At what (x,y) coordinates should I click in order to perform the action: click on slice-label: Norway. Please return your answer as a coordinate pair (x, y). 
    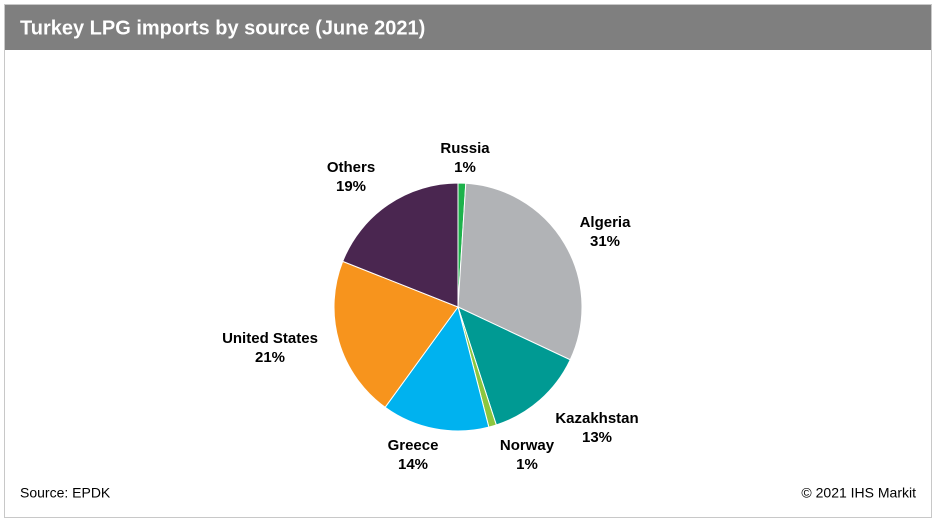
    Looking at the image, I should click on (527, 445).